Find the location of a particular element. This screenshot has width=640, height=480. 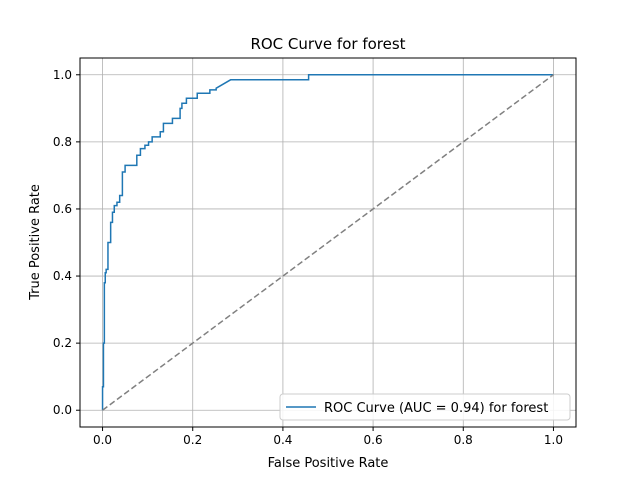

legend: ROC Curve (AUC = 0.94) for forest is located at coordinates (425, 407).